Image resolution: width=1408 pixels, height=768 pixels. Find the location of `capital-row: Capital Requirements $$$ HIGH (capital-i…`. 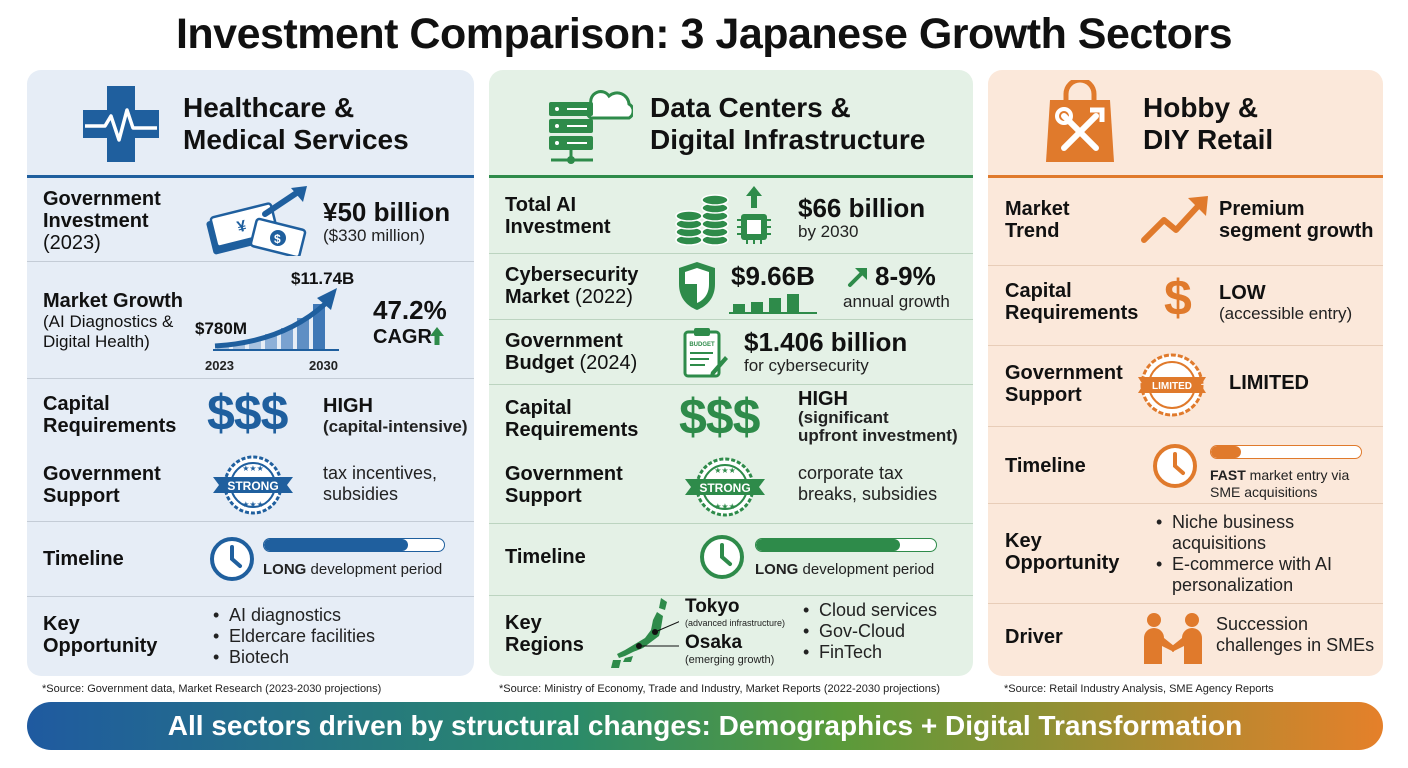

capital-row: Capital Requirements $$$ HIGH (capital-i… is located at coordinates (250, 414).